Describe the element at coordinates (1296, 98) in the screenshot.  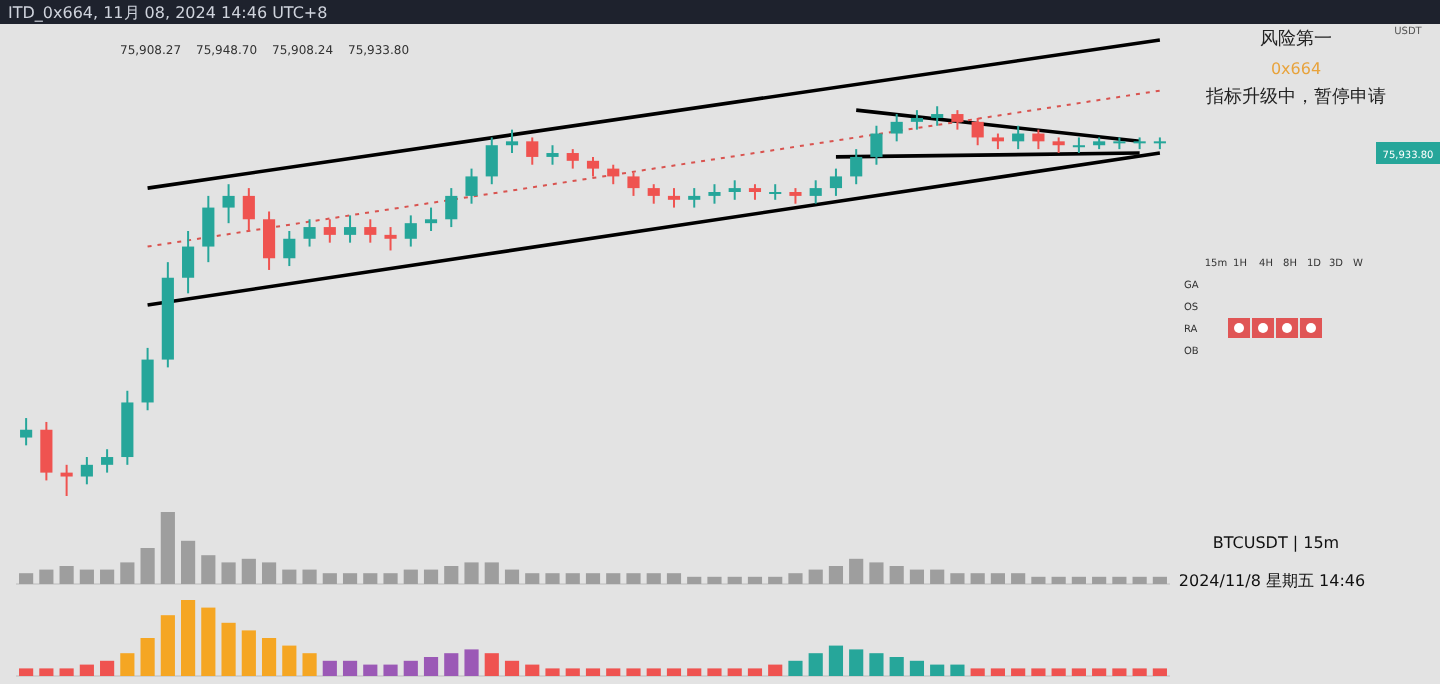
I see `annotation: 指标升级中，暂停申请` at that location.